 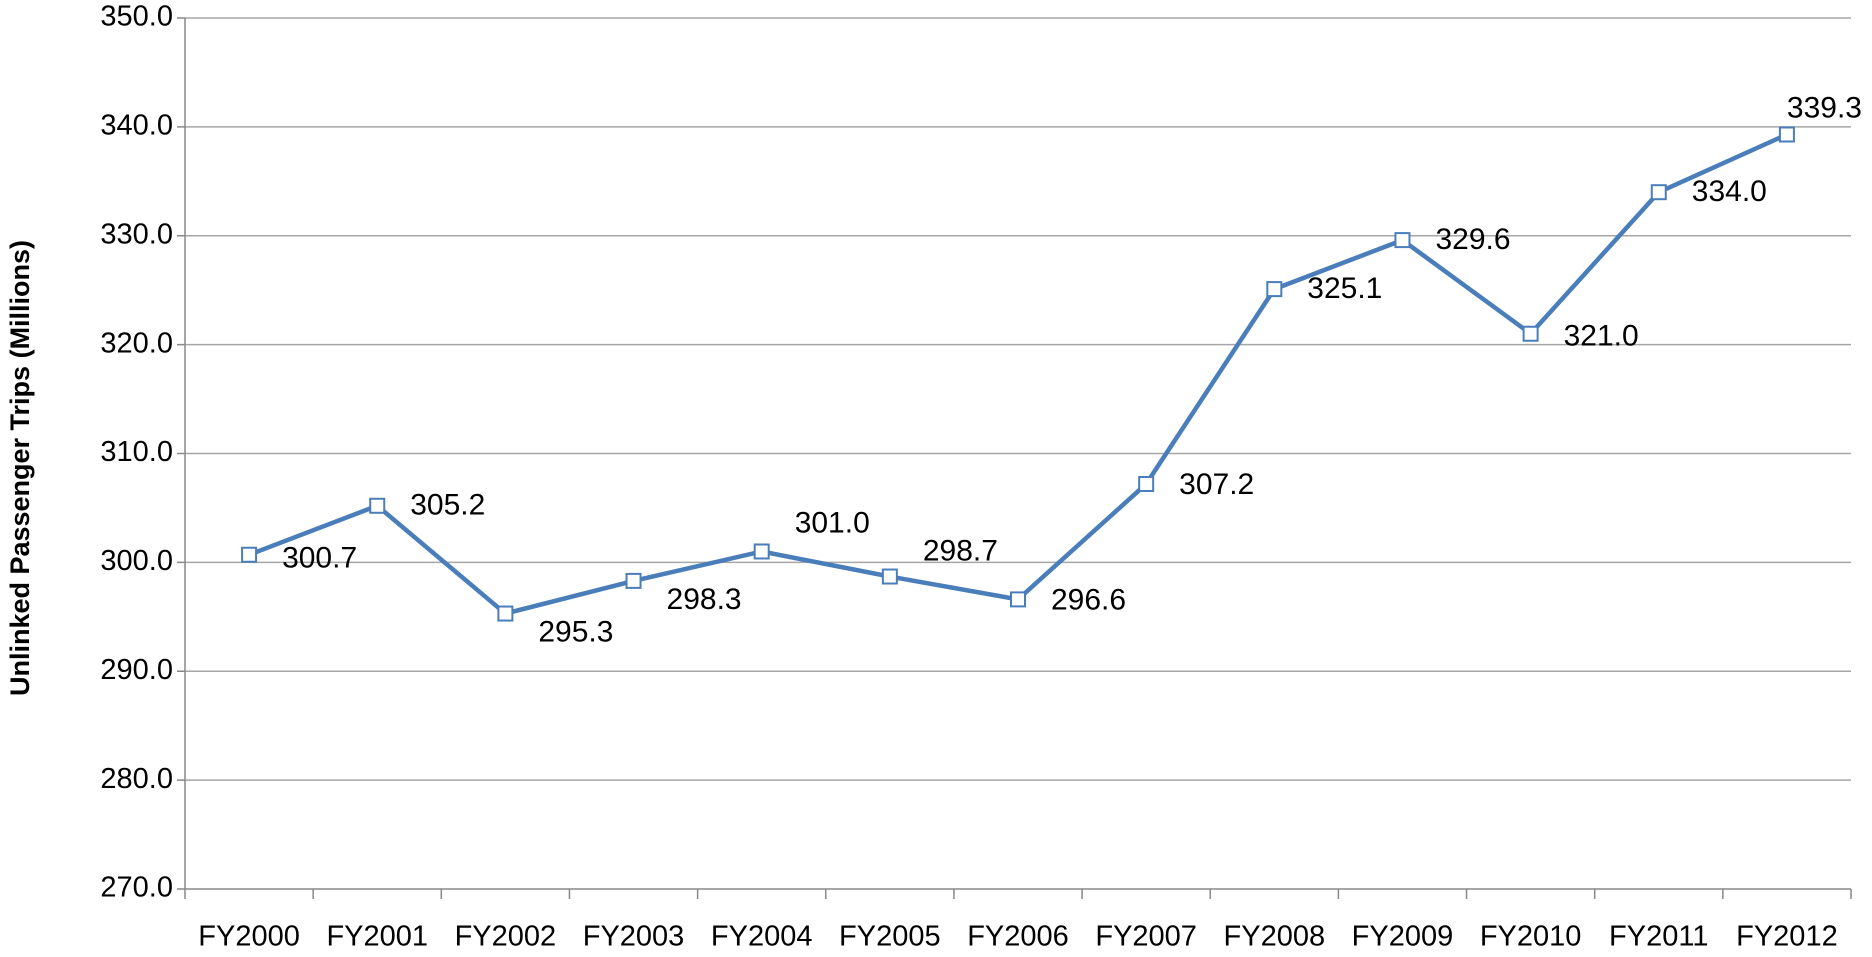 I want to click on x-tick-label: FY2007, so click(x=1146, y=937).